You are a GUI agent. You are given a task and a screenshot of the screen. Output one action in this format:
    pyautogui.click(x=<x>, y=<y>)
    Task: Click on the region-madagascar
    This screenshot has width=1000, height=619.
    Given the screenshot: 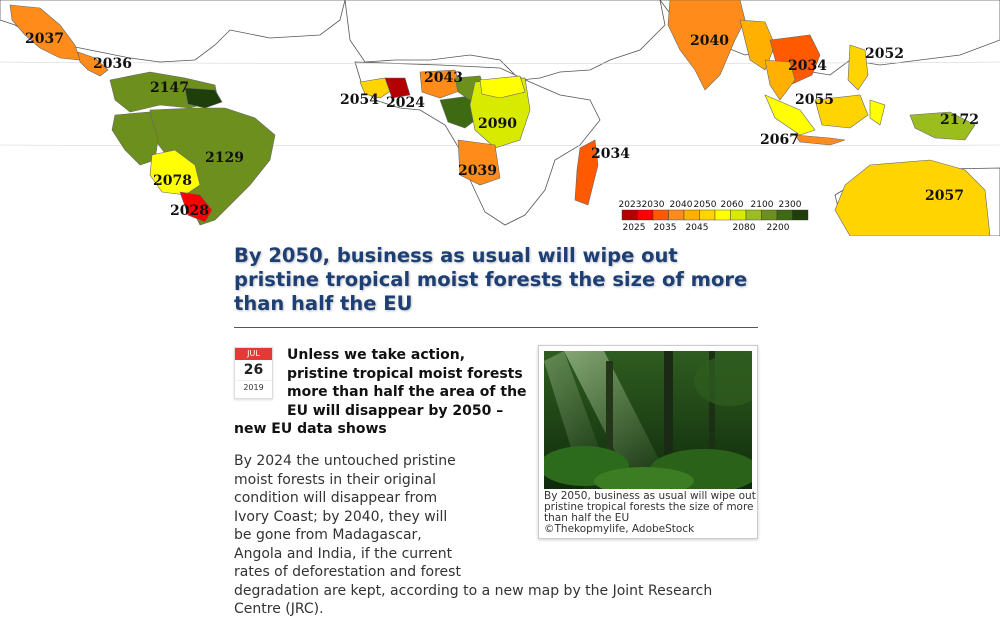 What is the action you would take?
    pyautogui.click(x=586, y=172)
    